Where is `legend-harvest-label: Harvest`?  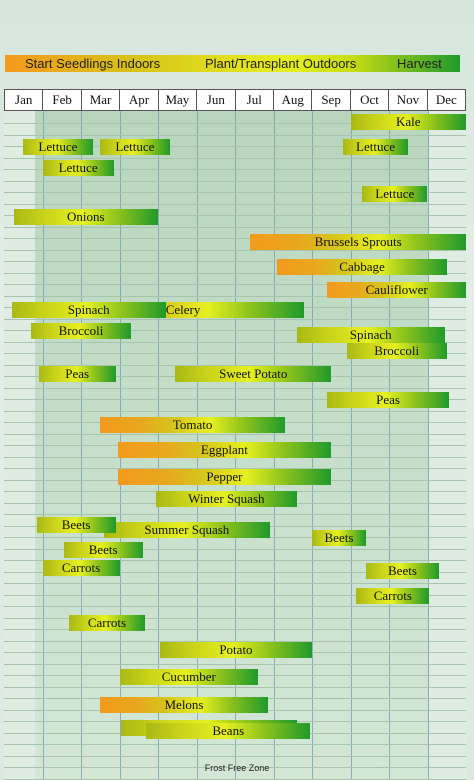 legend-harvest-label: Harvest is located at coordinates (419, 63).